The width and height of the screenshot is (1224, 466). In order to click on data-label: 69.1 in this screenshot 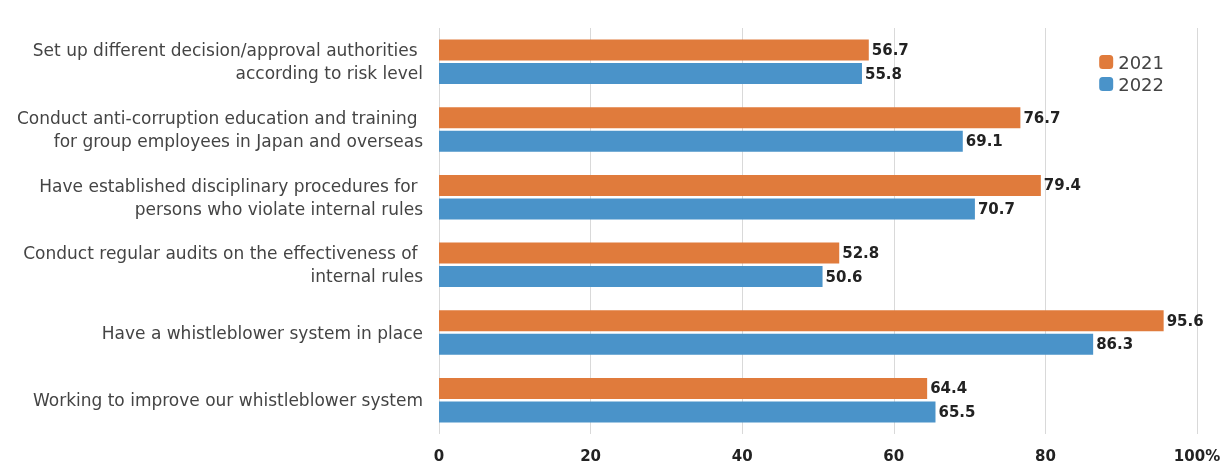, I will do `click(984, 141)`.